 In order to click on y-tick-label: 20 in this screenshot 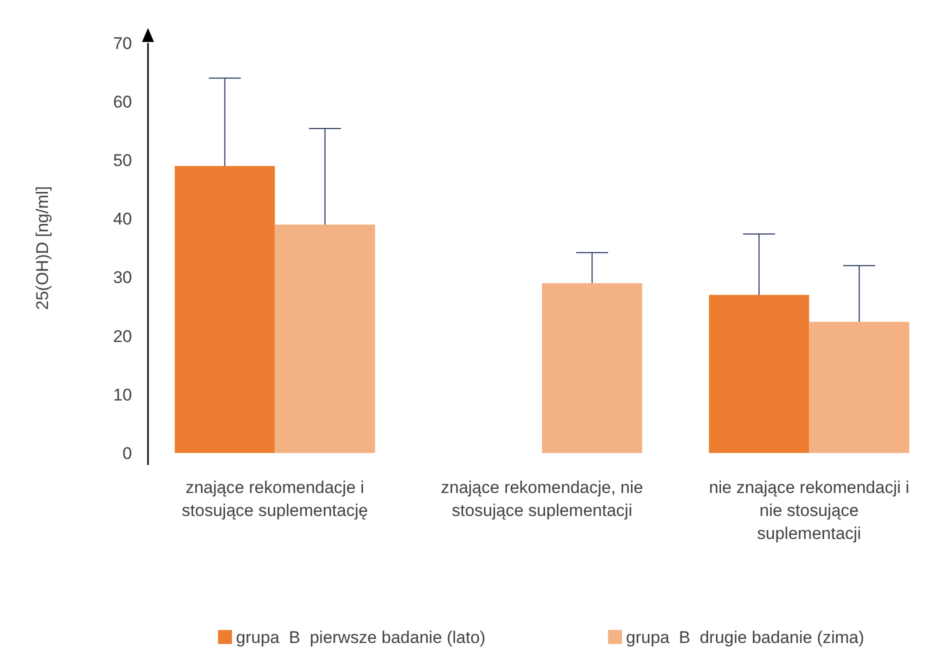, I will do `click(122, 336)`.